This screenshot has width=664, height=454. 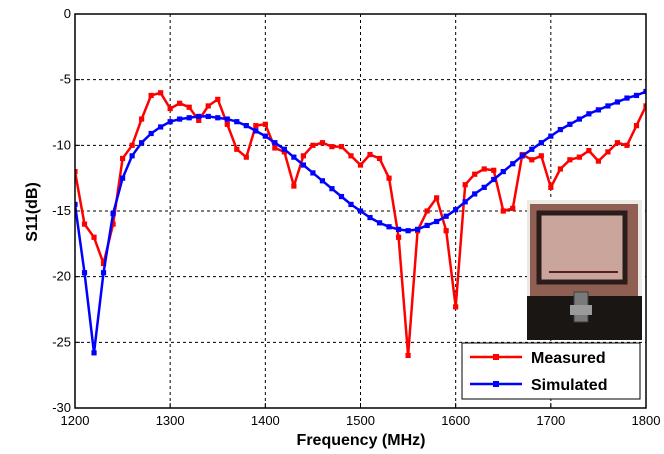 What do you see at coordinates (75, 420) in the screenshot?
I see `x-tick-label: 1200` at bounding box center [75, 420].